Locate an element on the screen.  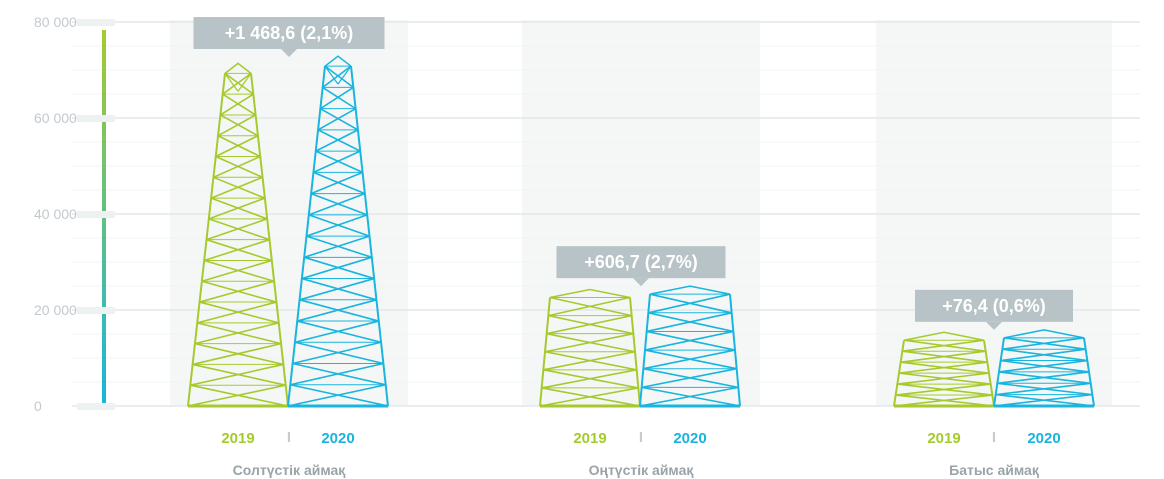
y-tick-label: 40 000 is located at coordinates (55, 214).